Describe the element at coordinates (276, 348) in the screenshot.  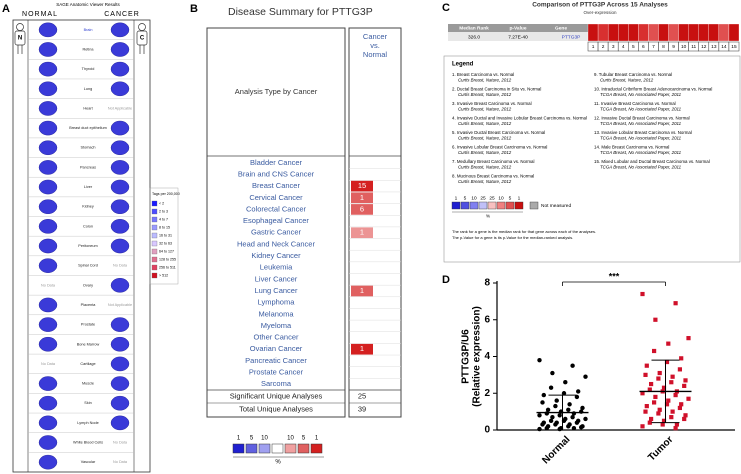
I see `cancer-type: Ovarian Cancer` at that location.